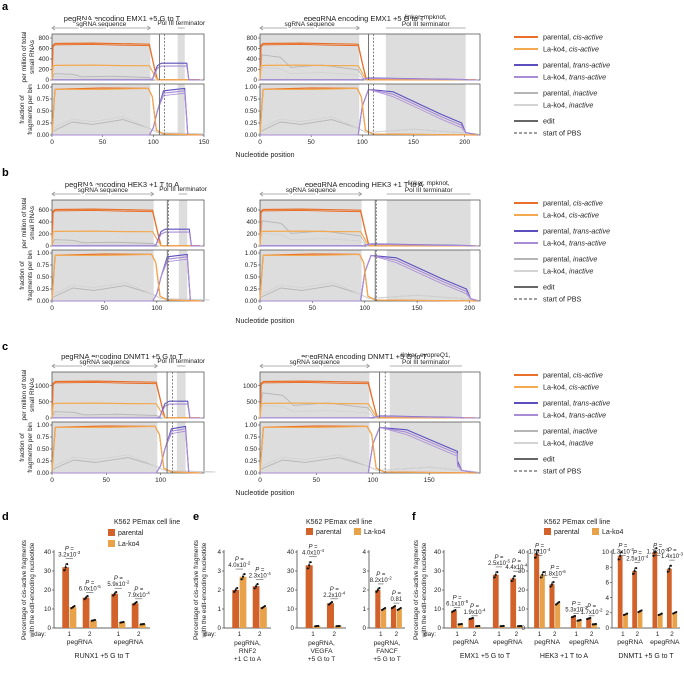  What do you see at coordinates (429, 183) in the screenshot?
I see `linker-label-1: linker, mpknot,` at bounding box center [429, 183].